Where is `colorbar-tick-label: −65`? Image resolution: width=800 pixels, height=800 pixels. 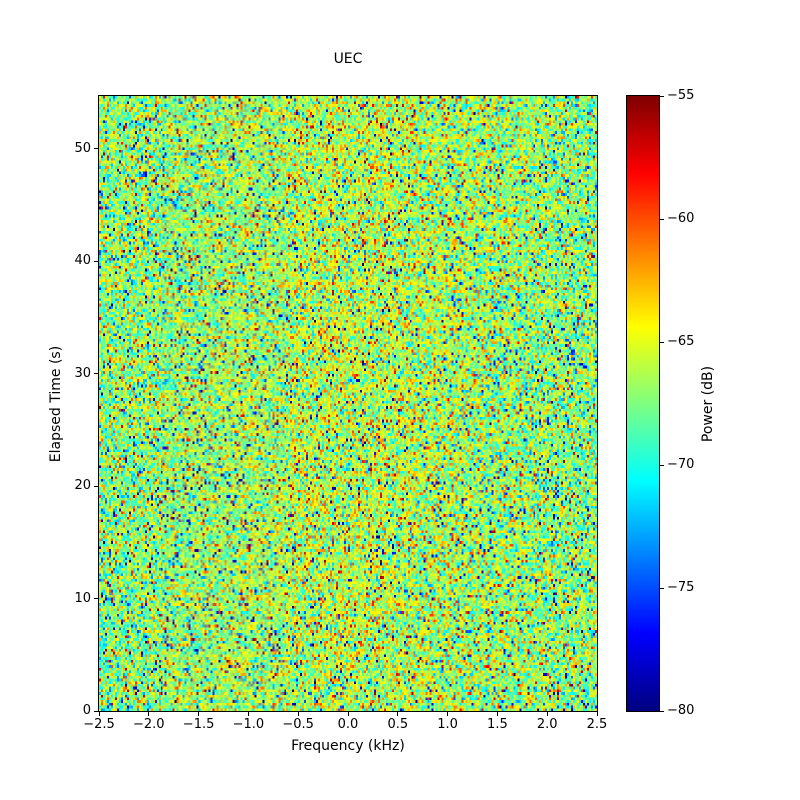 colorbar-tick-label: −65 is located at coordinates (681, 341).